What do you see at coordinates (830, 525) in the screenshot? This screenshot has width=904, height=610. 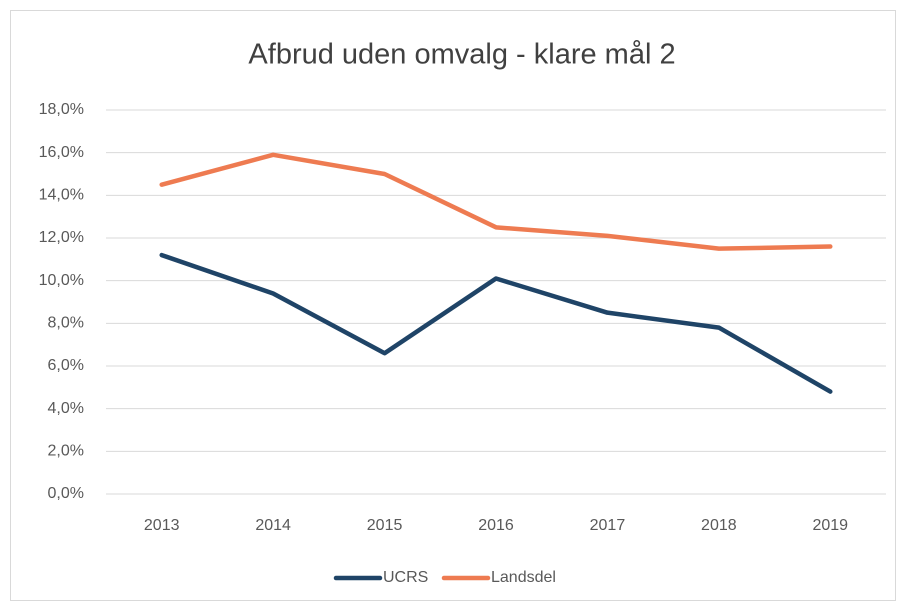 I see `x-tick-label: 2019` at bounding box center [830, 525].